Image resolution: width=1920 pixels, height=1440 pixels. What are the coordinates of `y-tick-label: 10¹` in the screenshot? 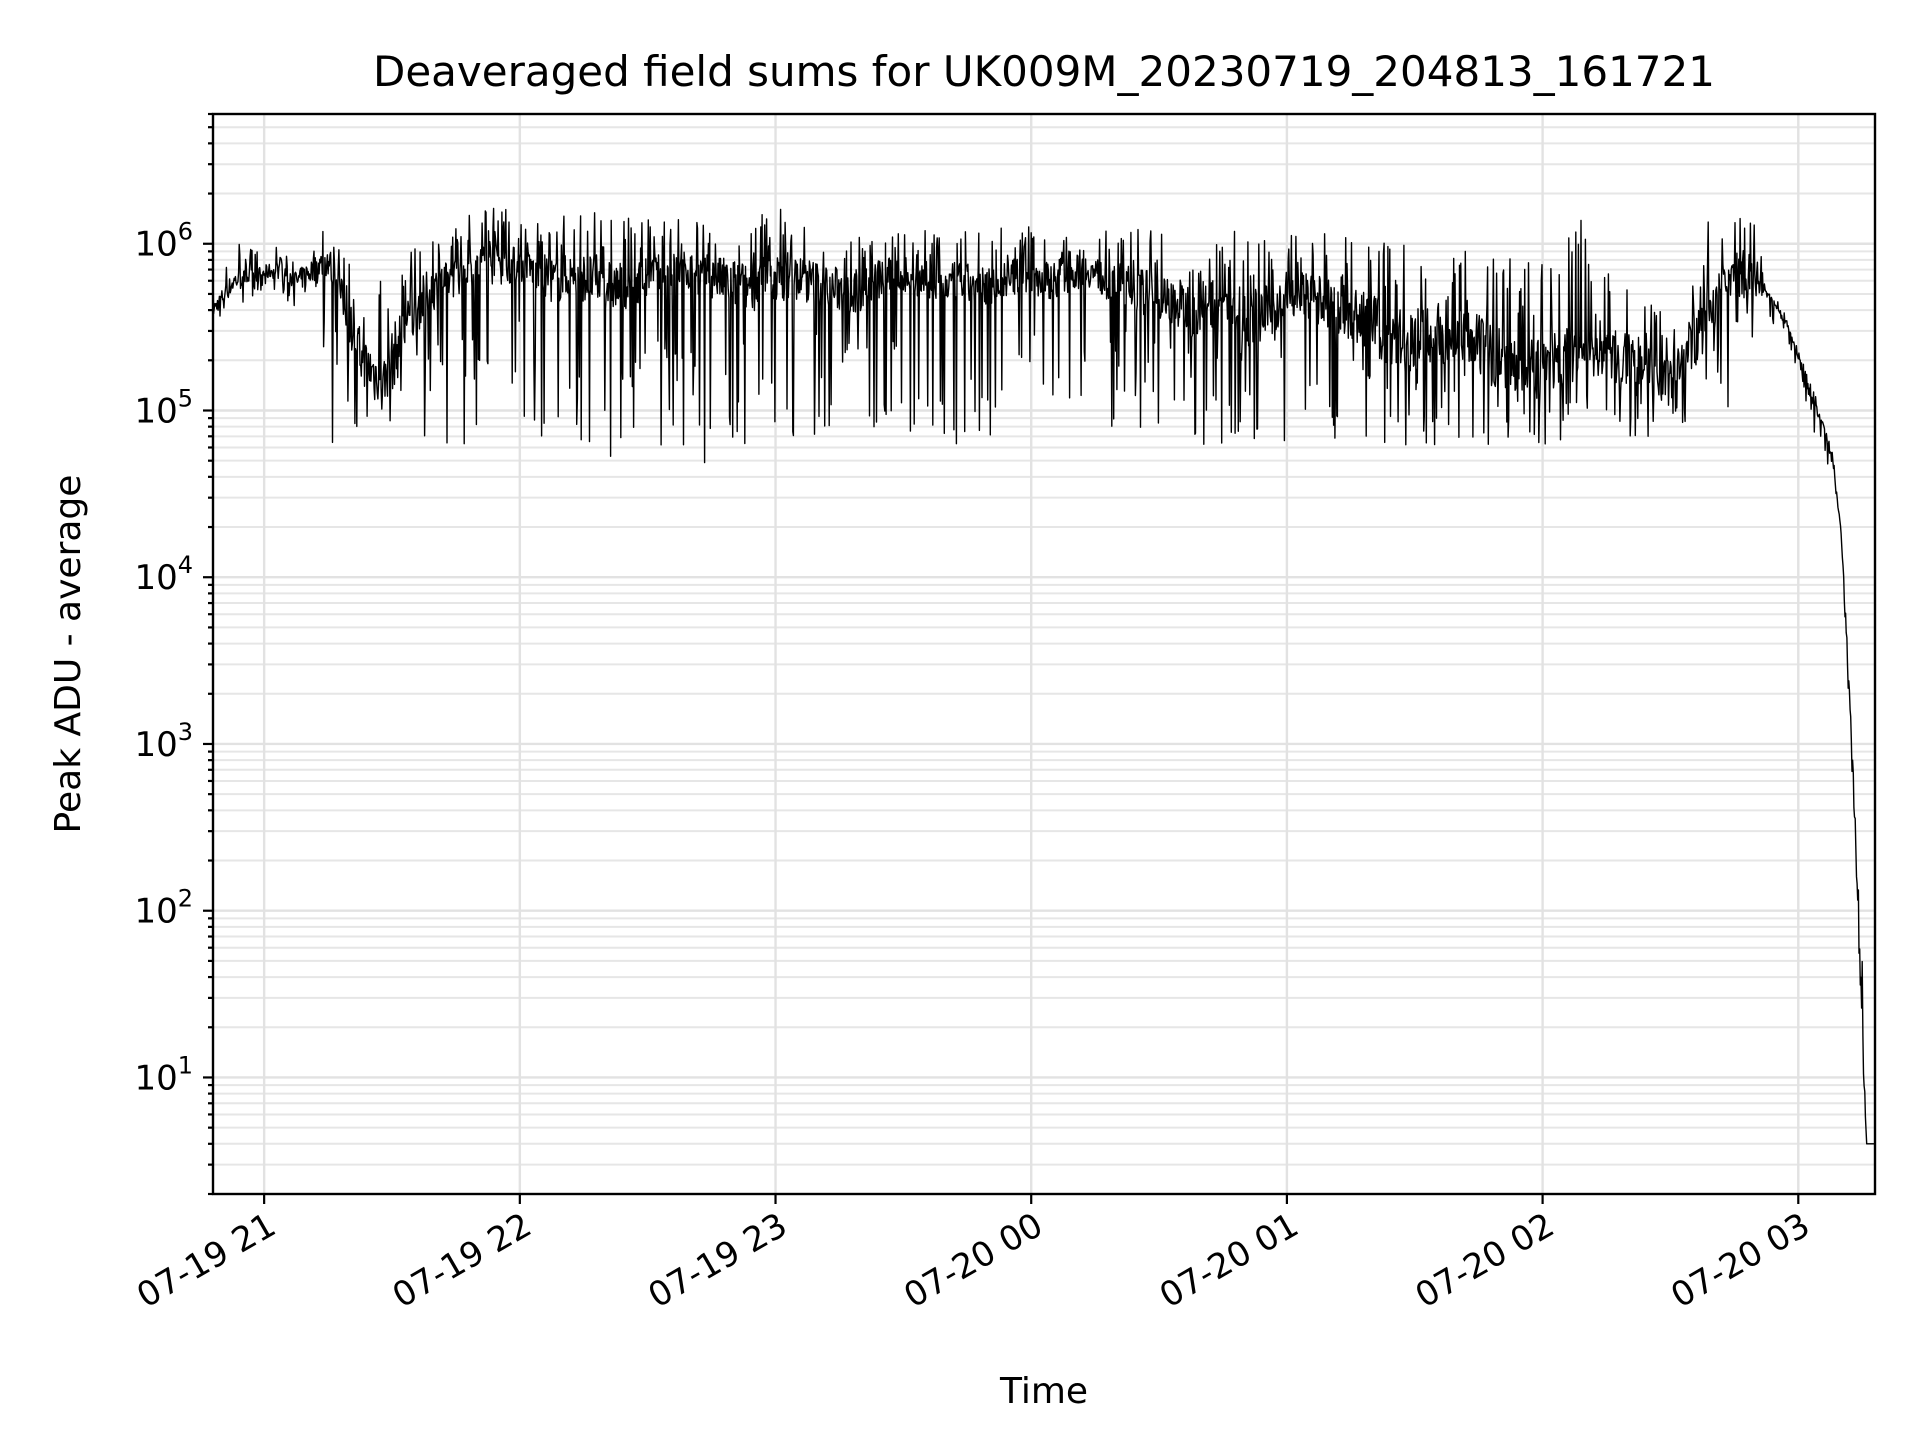 It's located at (163, 1074).